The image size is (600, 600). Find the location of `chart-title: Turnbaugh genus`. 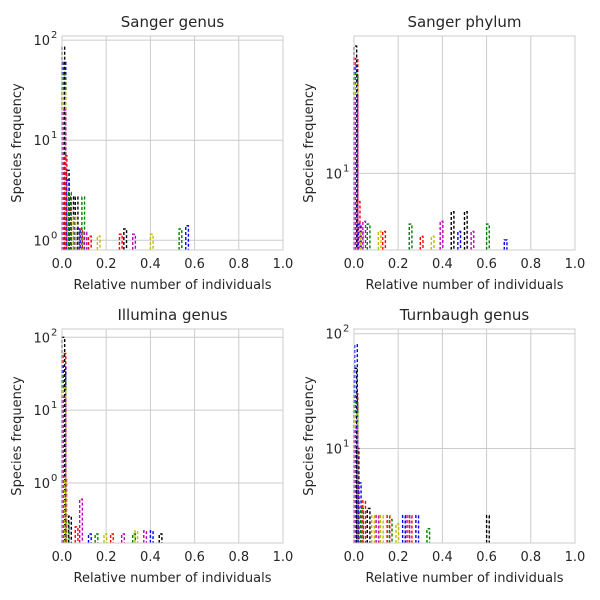

chart-title: Turnbaugh genus is located at coordinates (464, 315).